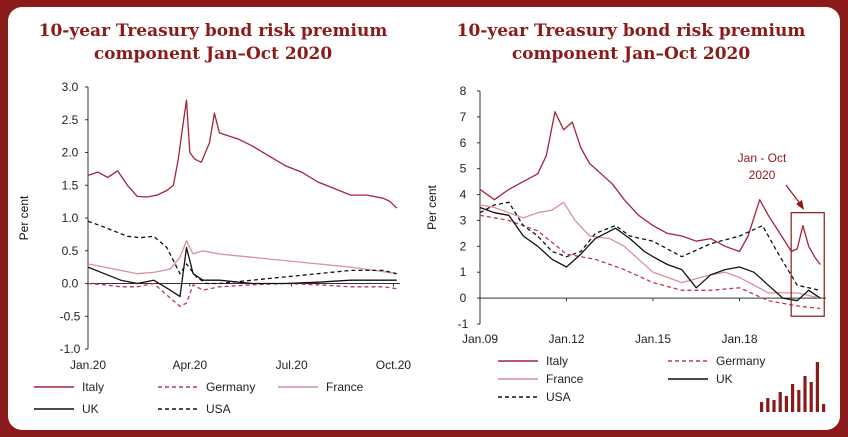 The height and width of the screenshot is (437, 848). I want to click on c1-series-line-france, so click(242, 257).